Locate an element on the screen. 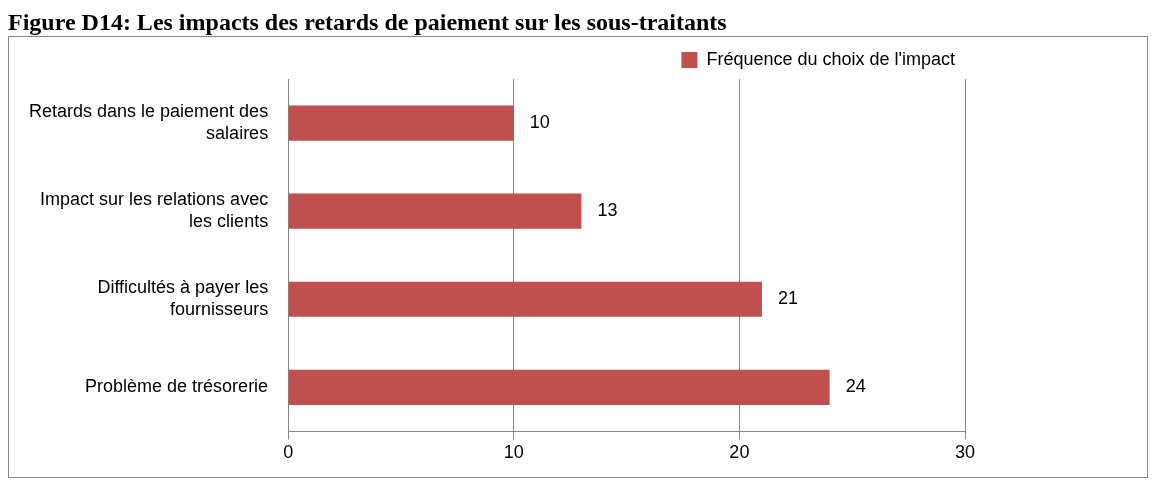  data-label: 24 is located at coordinates (855, 386).